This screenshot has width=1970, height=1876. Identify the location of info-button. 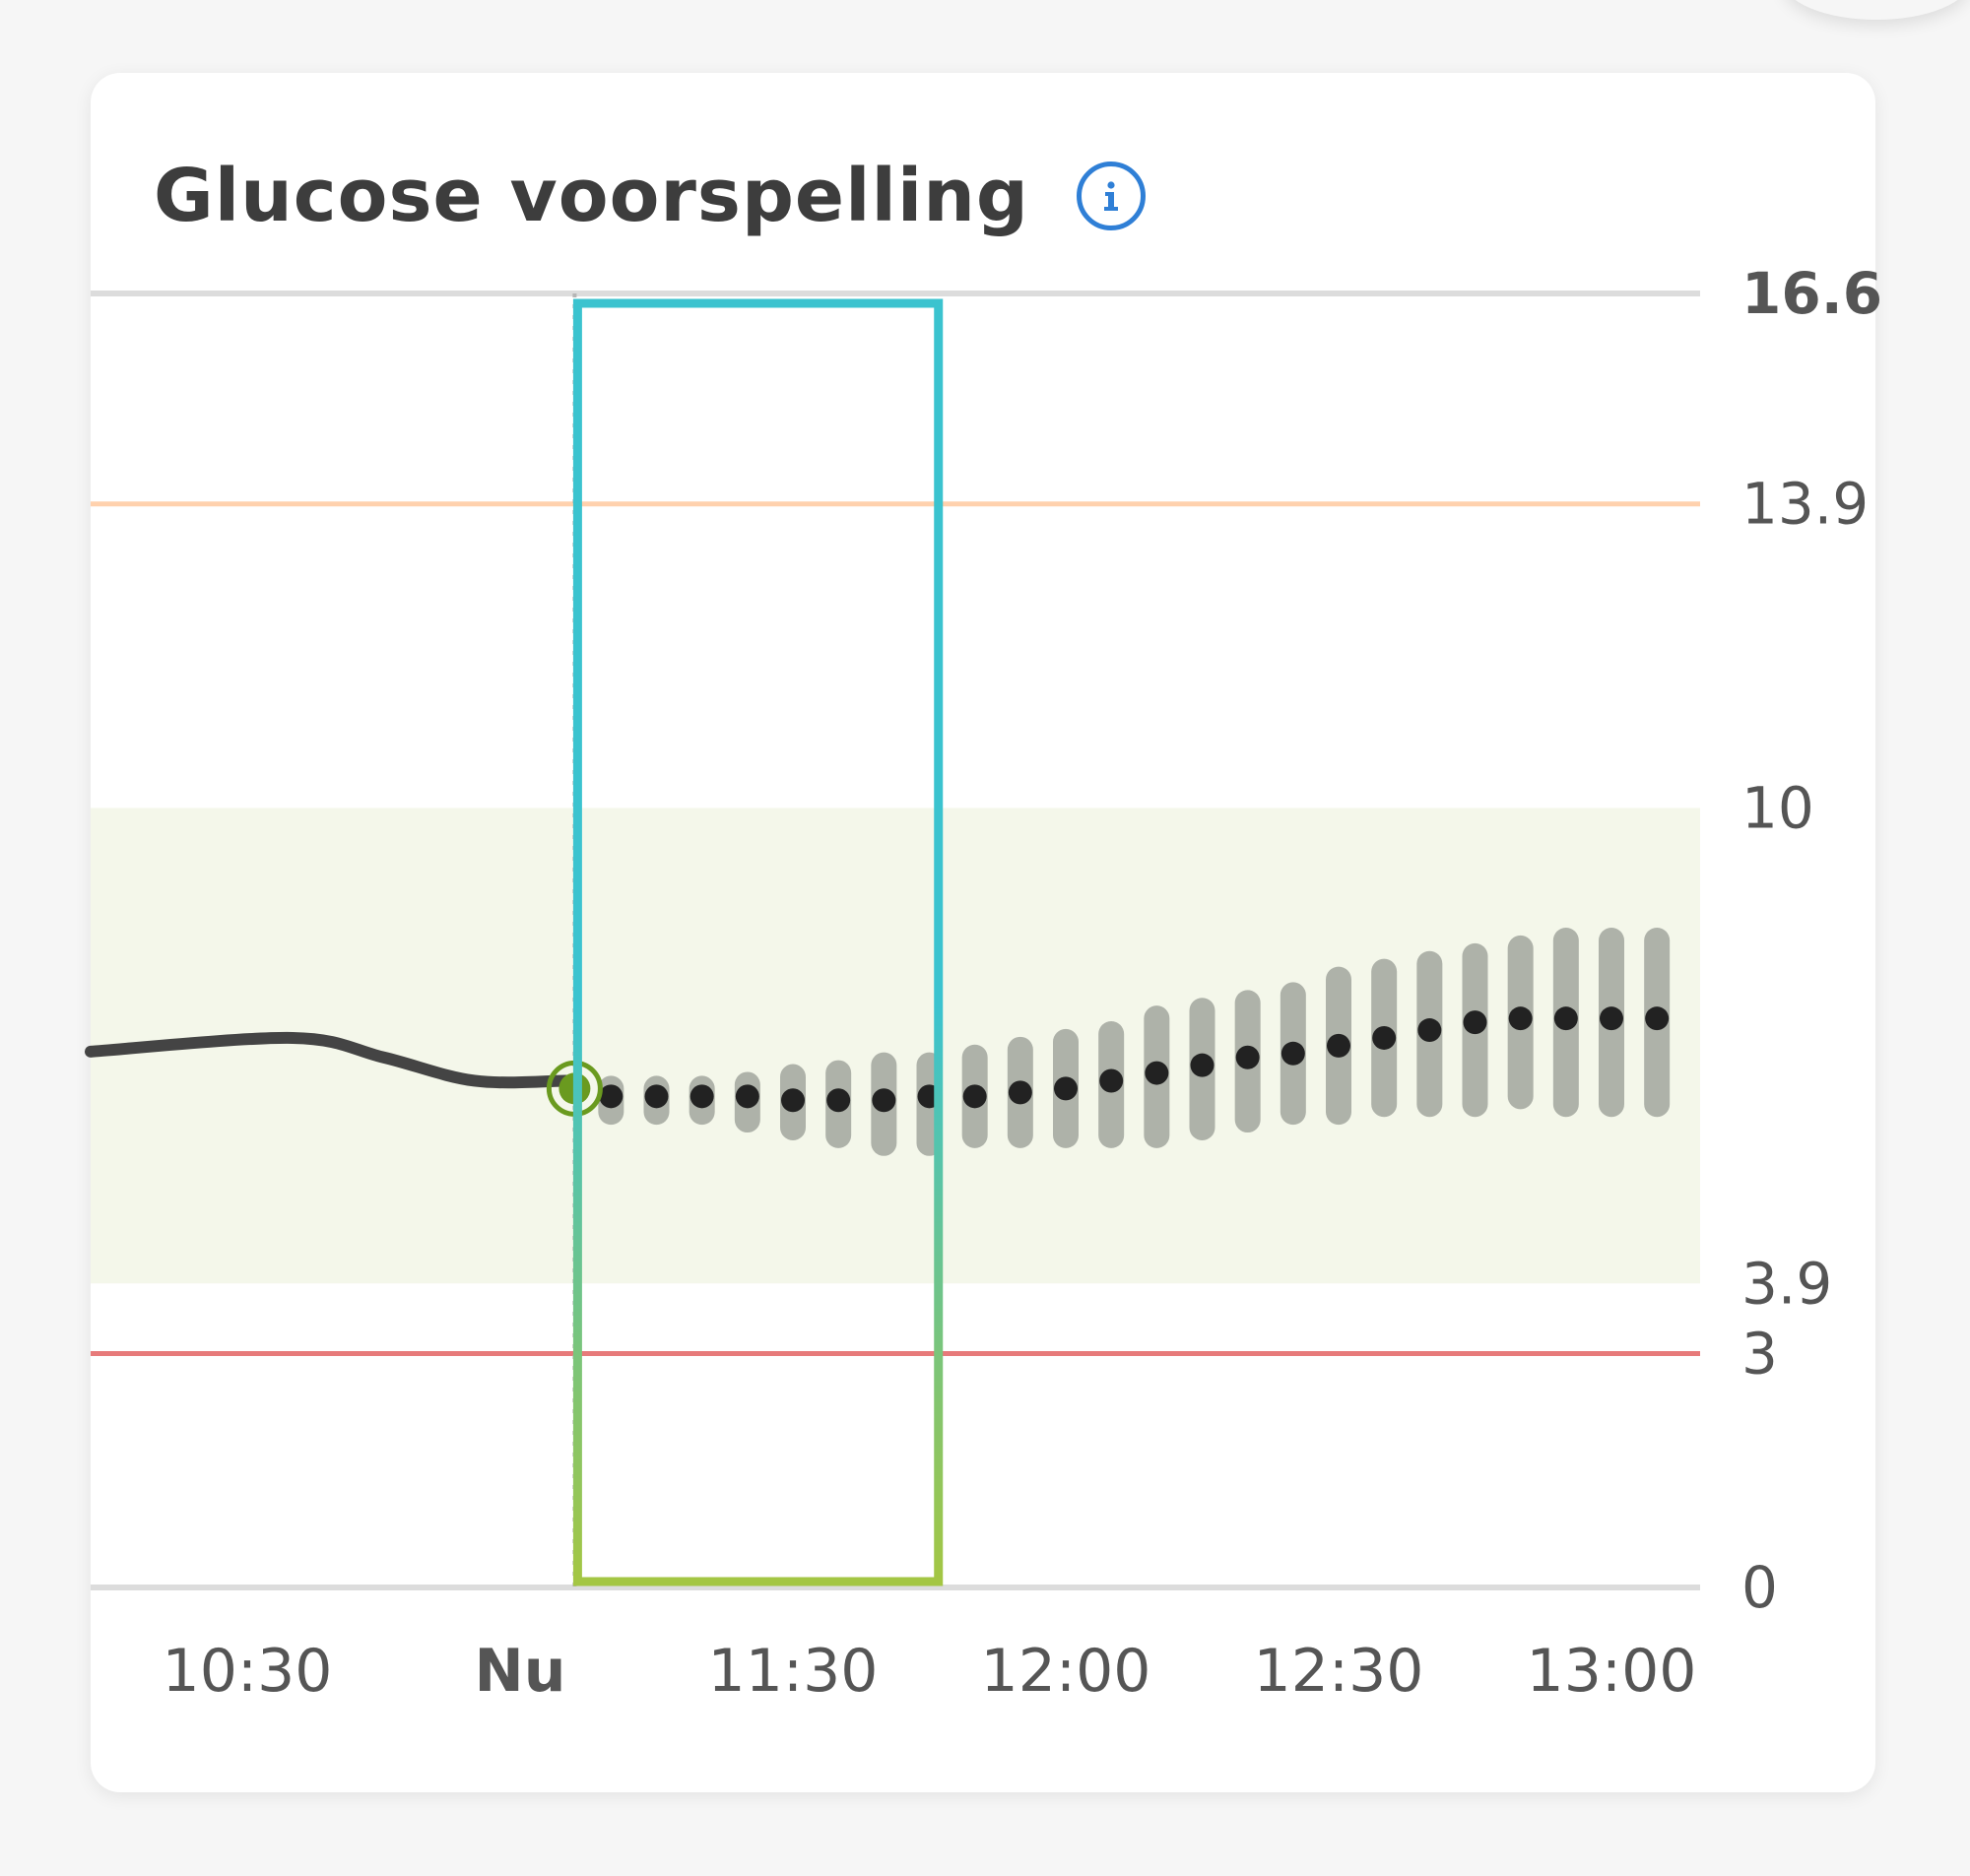
(1111, 196).